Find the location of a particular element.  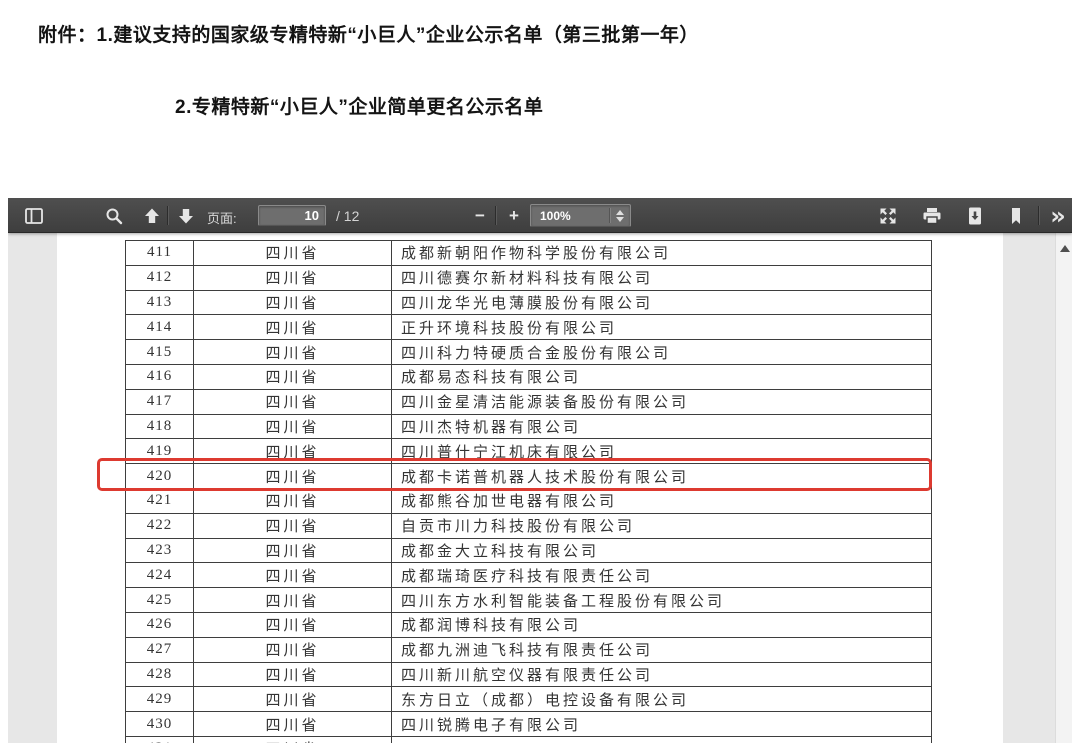

zoom-in-button: + is located at coordinates (514, 215).